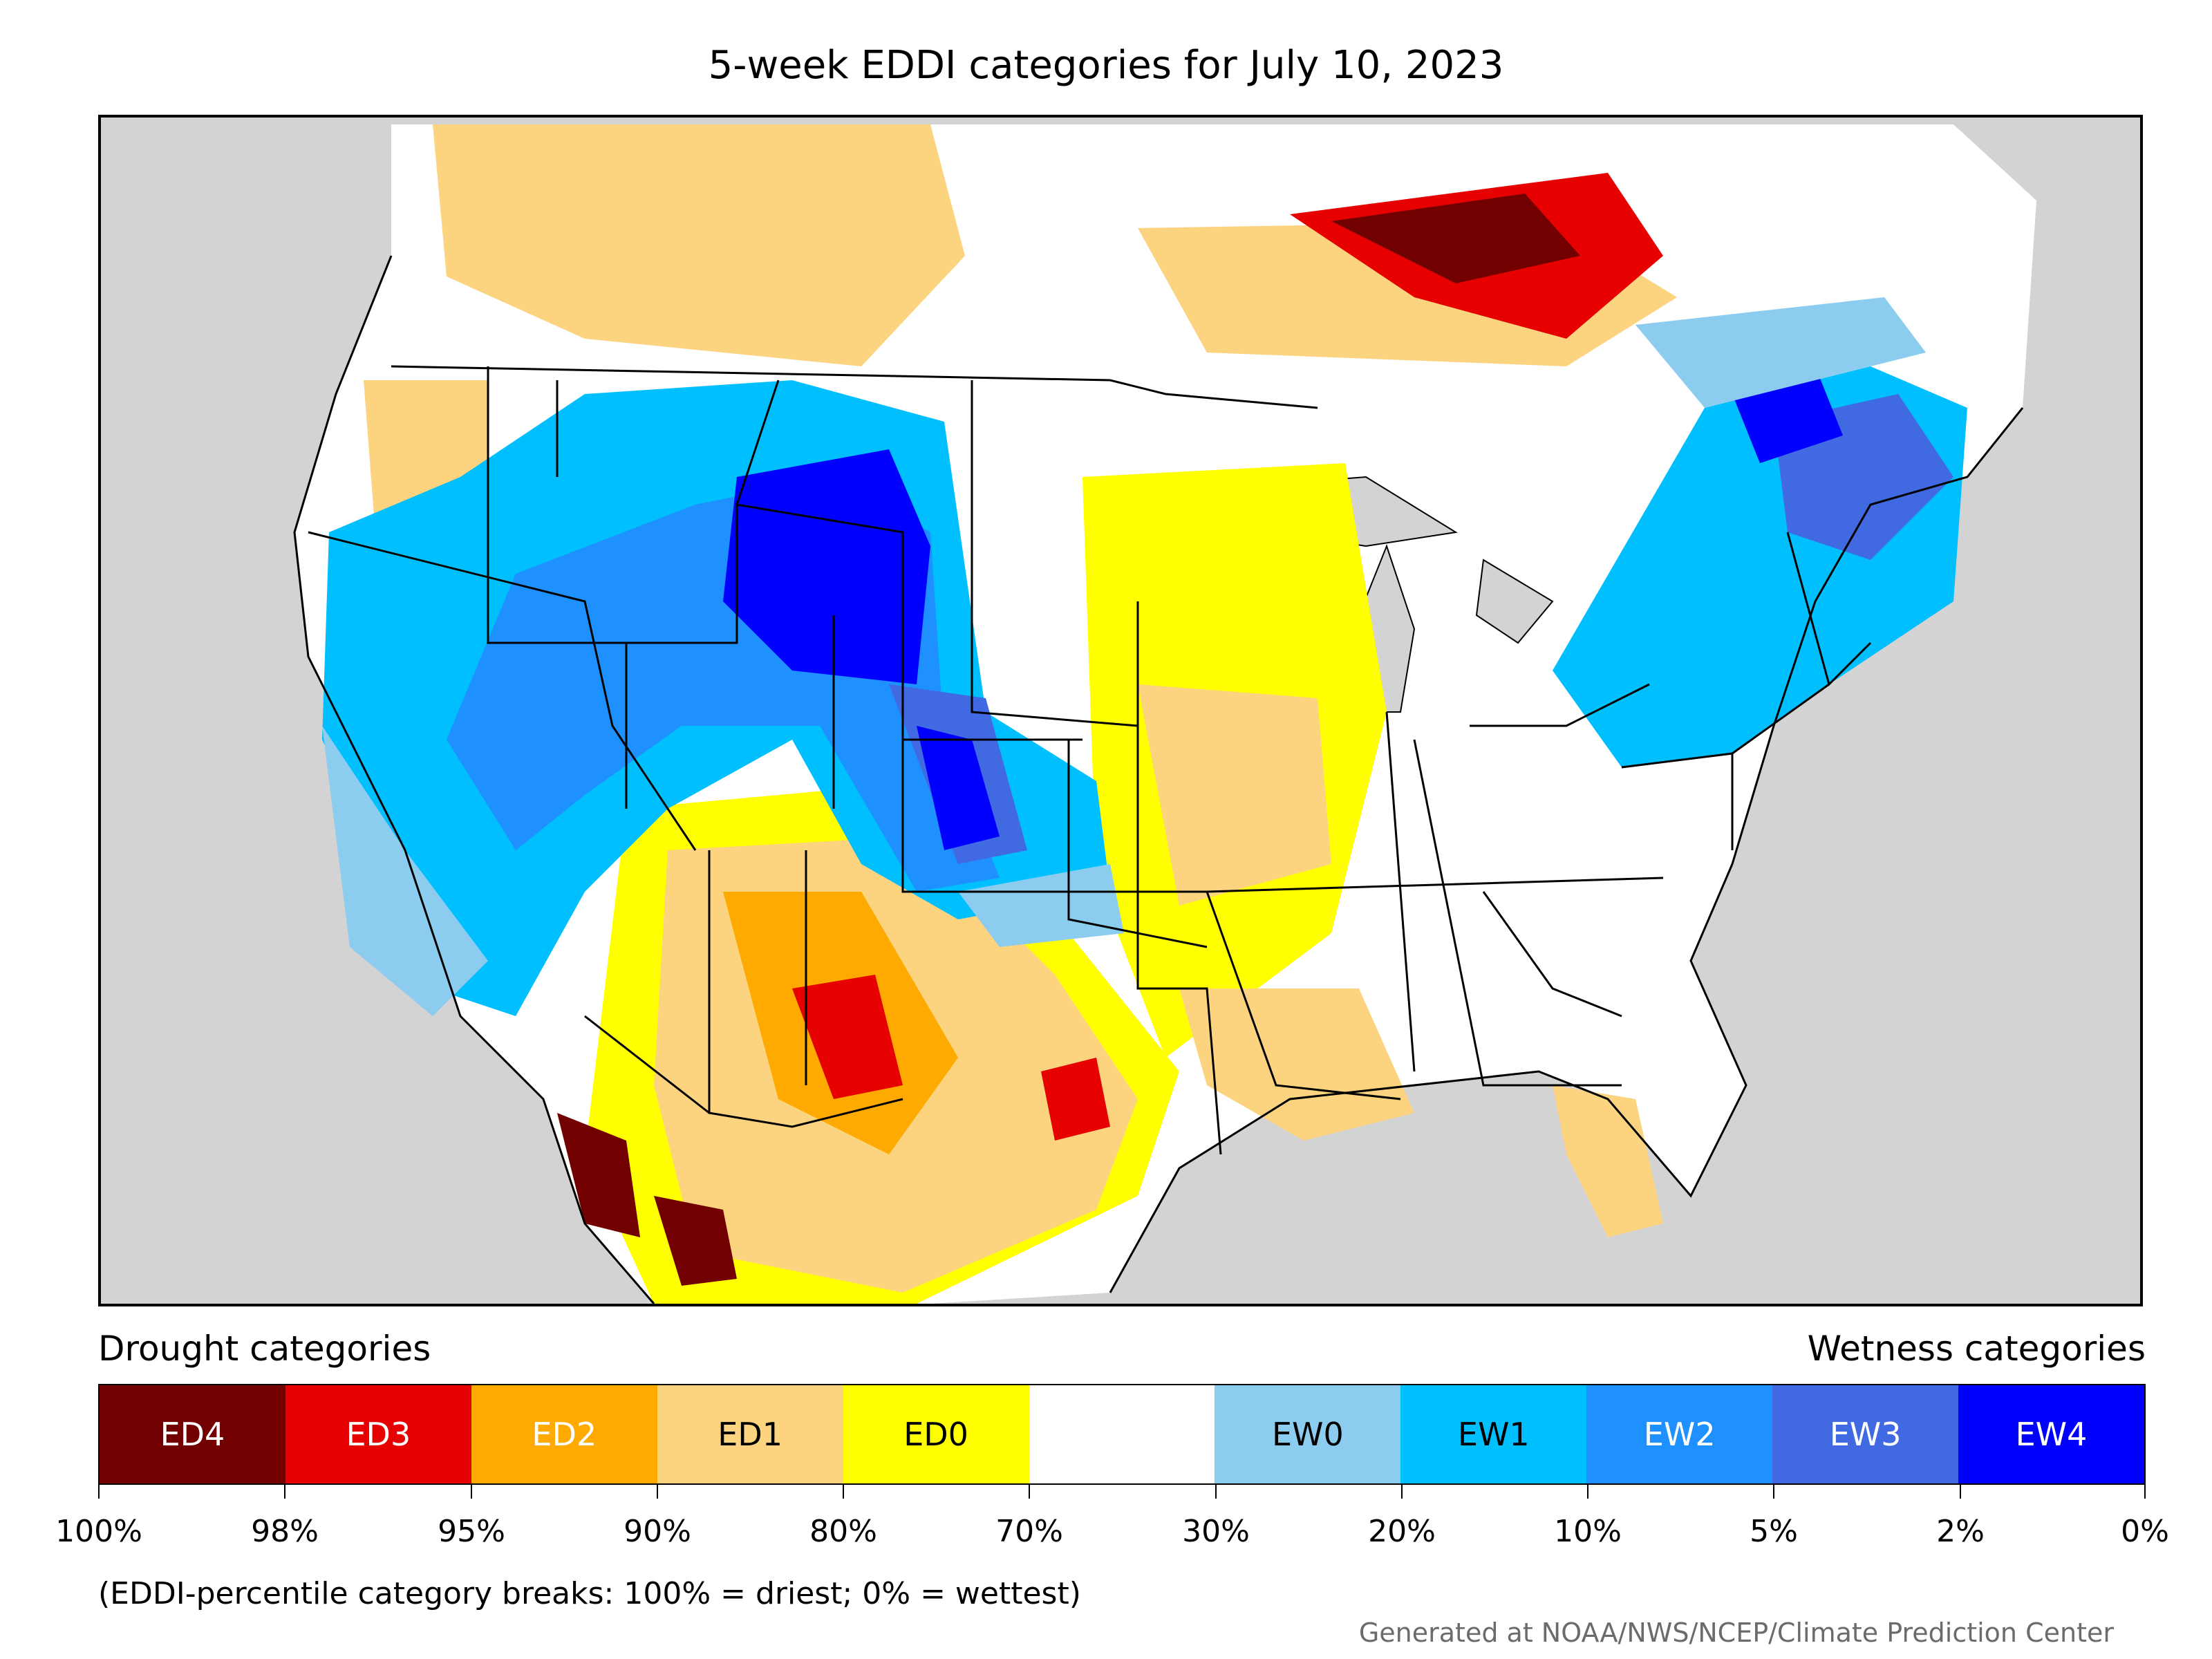  I want to click on legend-cell-ed2: ED2, so click(564, 1434).